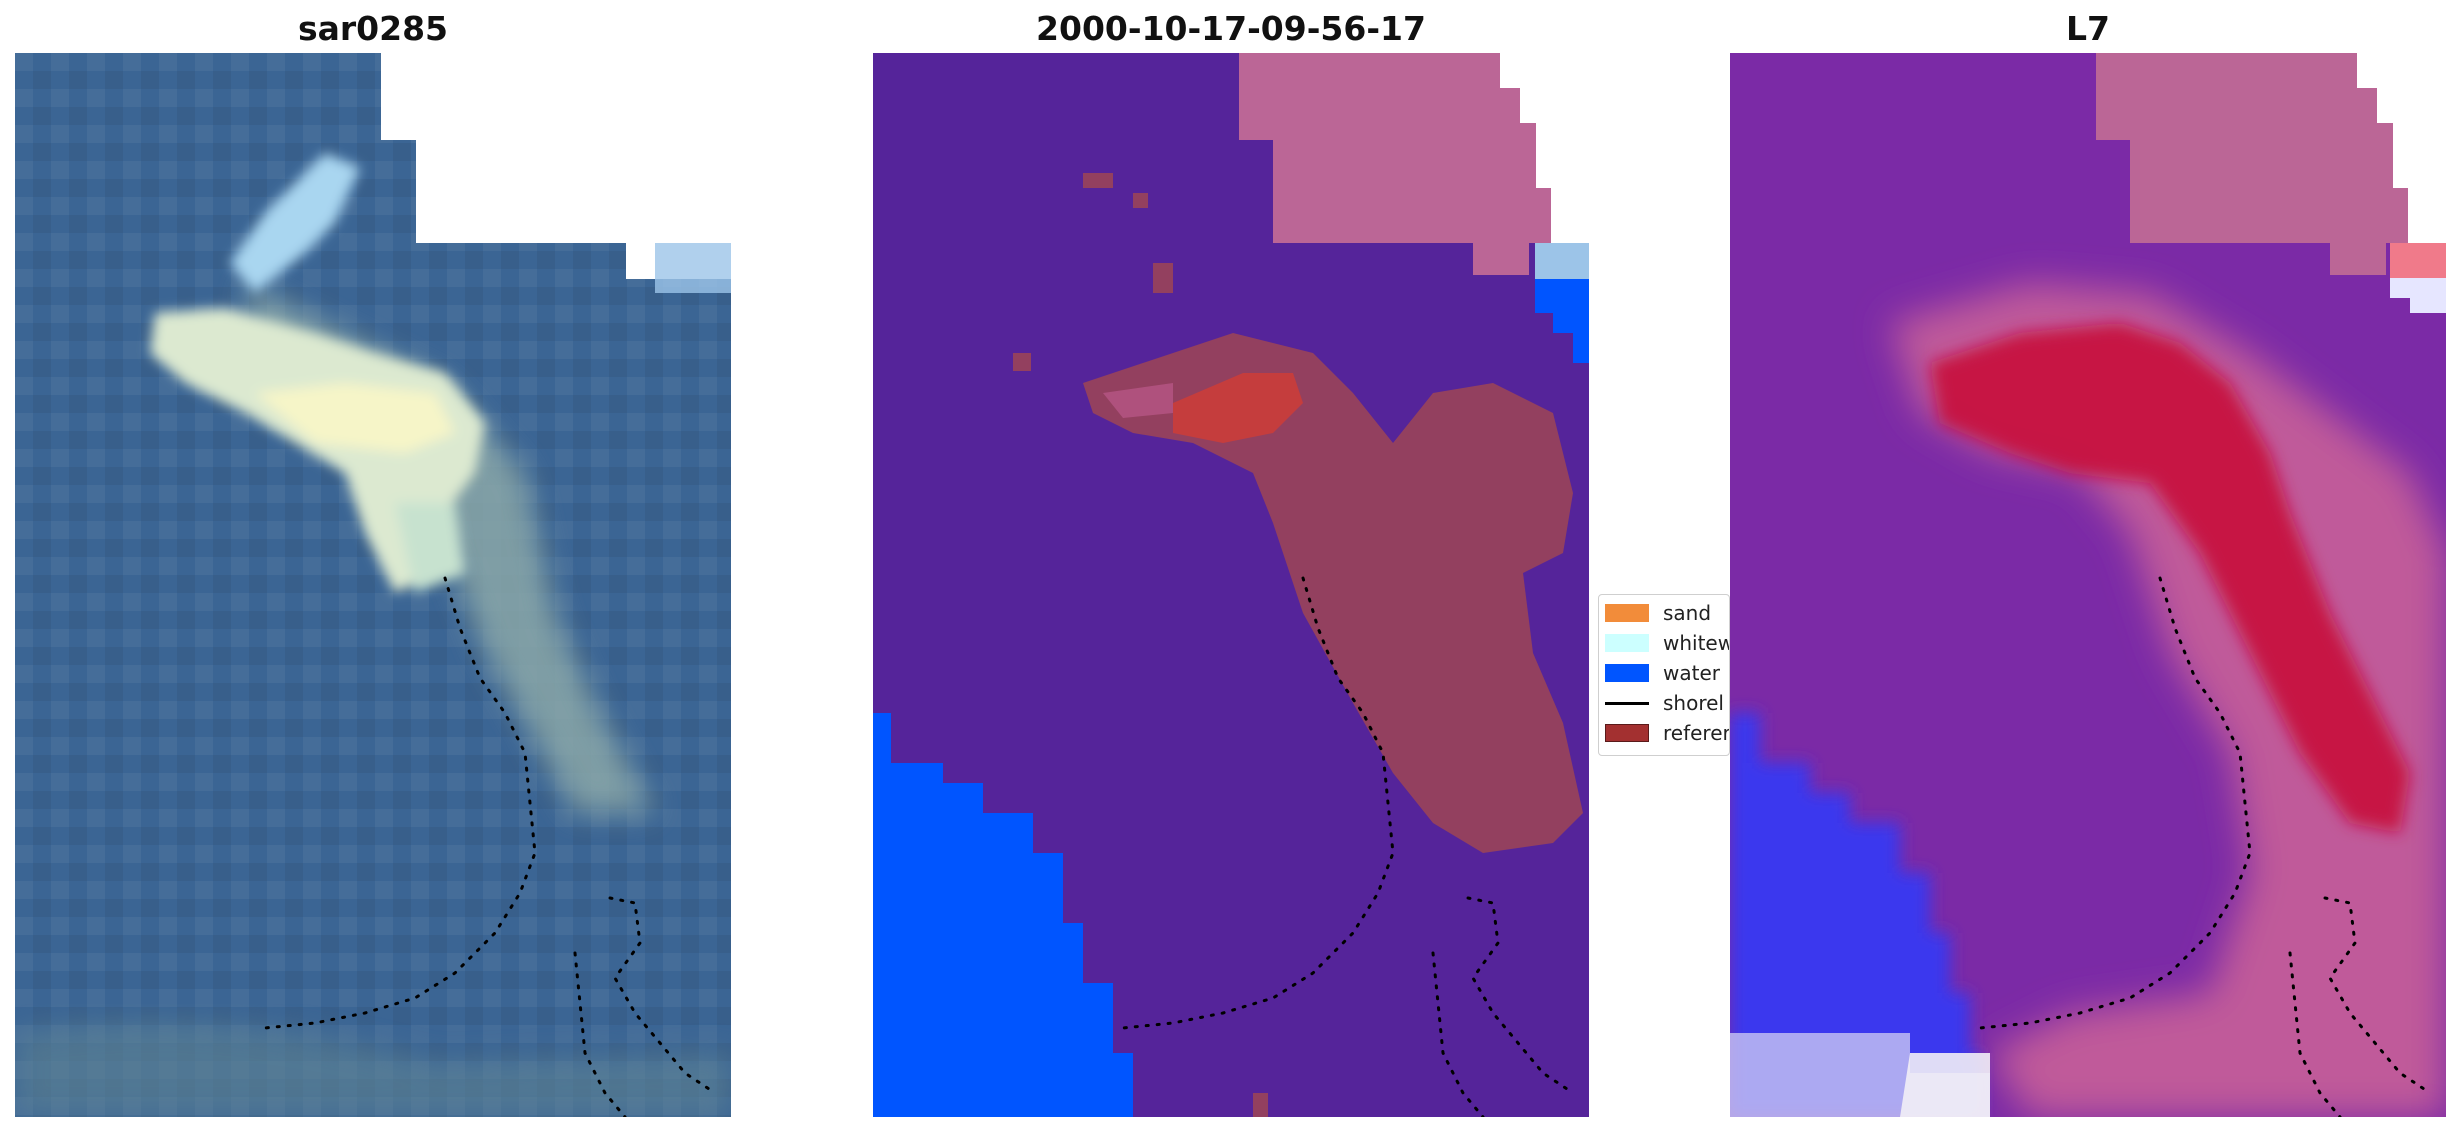 This screenshot has width=2460, height=1131. Describe the element at coordinates (1231, 28) in the screenshot. I see `panel-title-classified: 2000-10-17-09-56-17` at that location.